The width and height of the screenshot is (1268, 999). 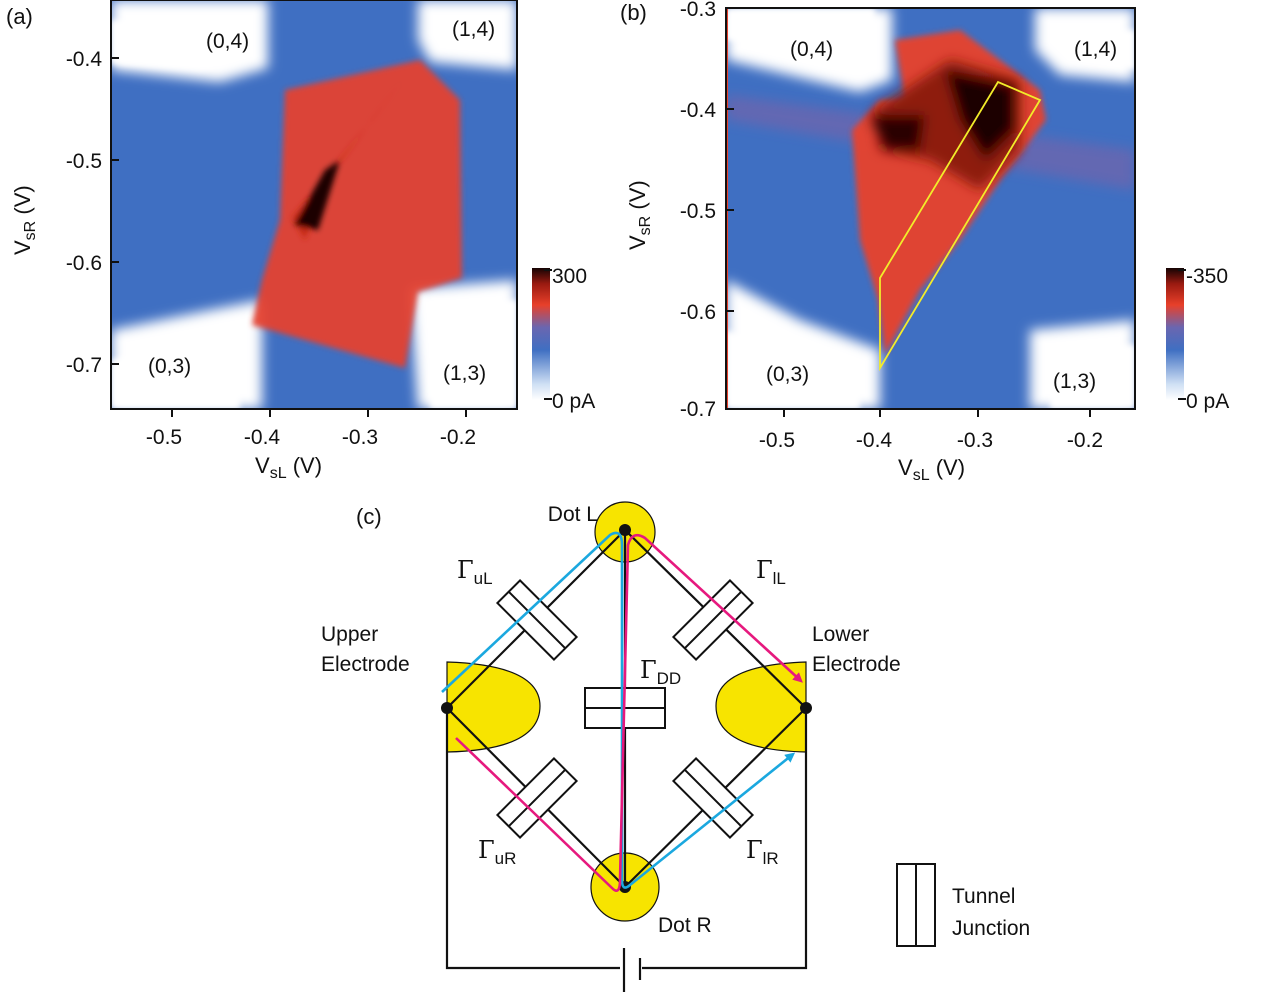 What do you see at coordinates (856, 664) in the screenshot?
I see `lower-electrode-label: Electrode` at bounding box center [856, 664].